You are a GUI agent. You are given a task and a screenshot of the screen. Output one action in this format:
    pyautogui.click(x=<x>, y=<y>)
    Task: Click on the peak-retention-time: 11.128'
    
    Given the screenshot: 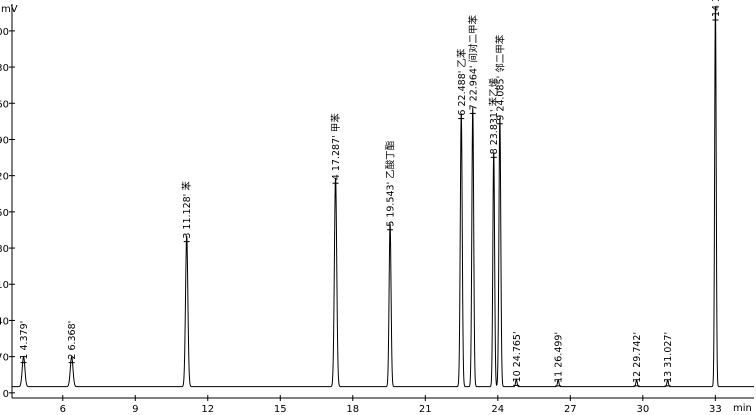 What is the action you would take?
    pyautogui.click(x=187, y=212)
    